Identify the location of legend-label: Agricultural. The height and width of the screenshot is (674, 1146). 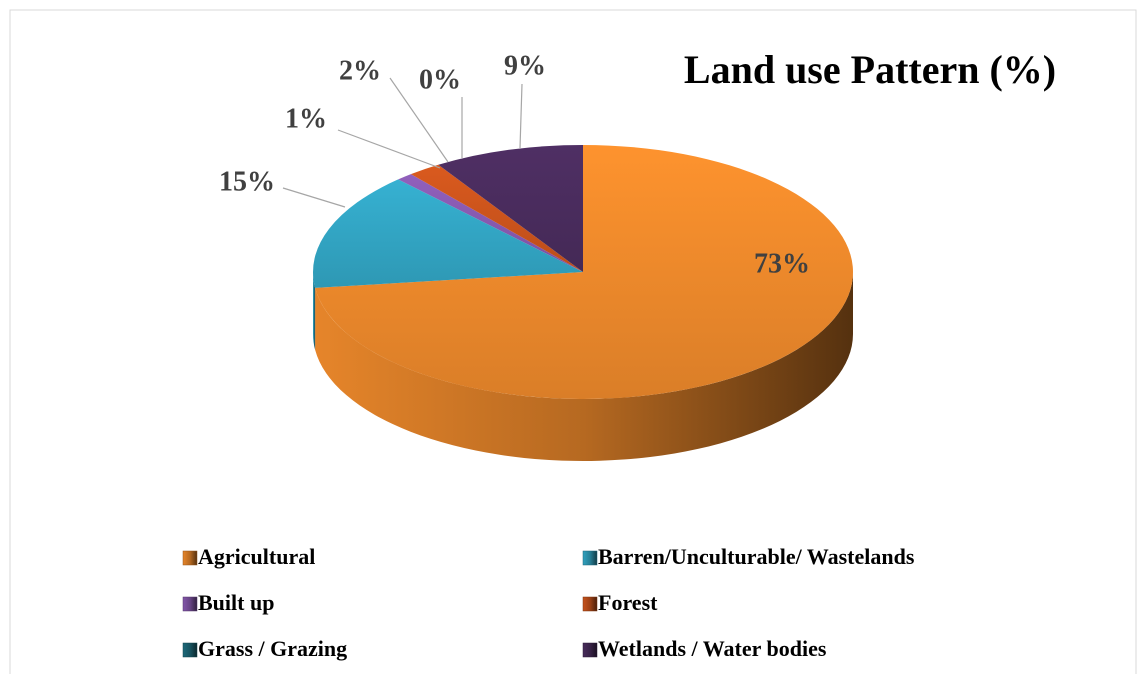
(256, 556).